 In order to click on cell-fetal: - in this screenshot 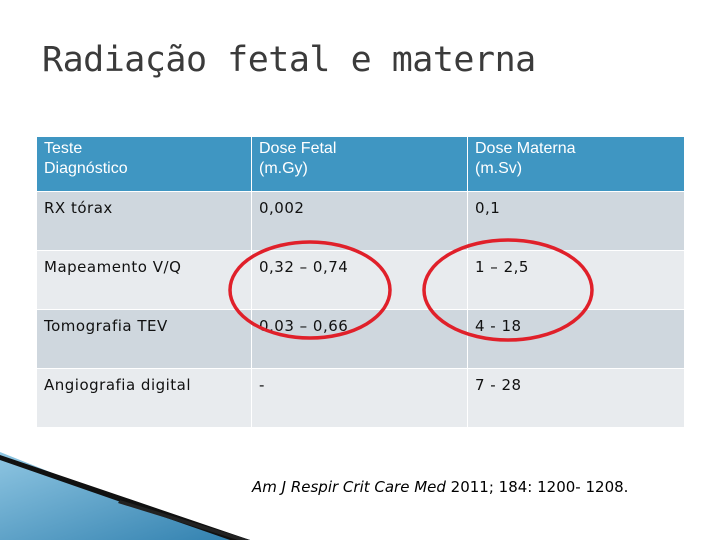, I will do `click(359, 398)`.